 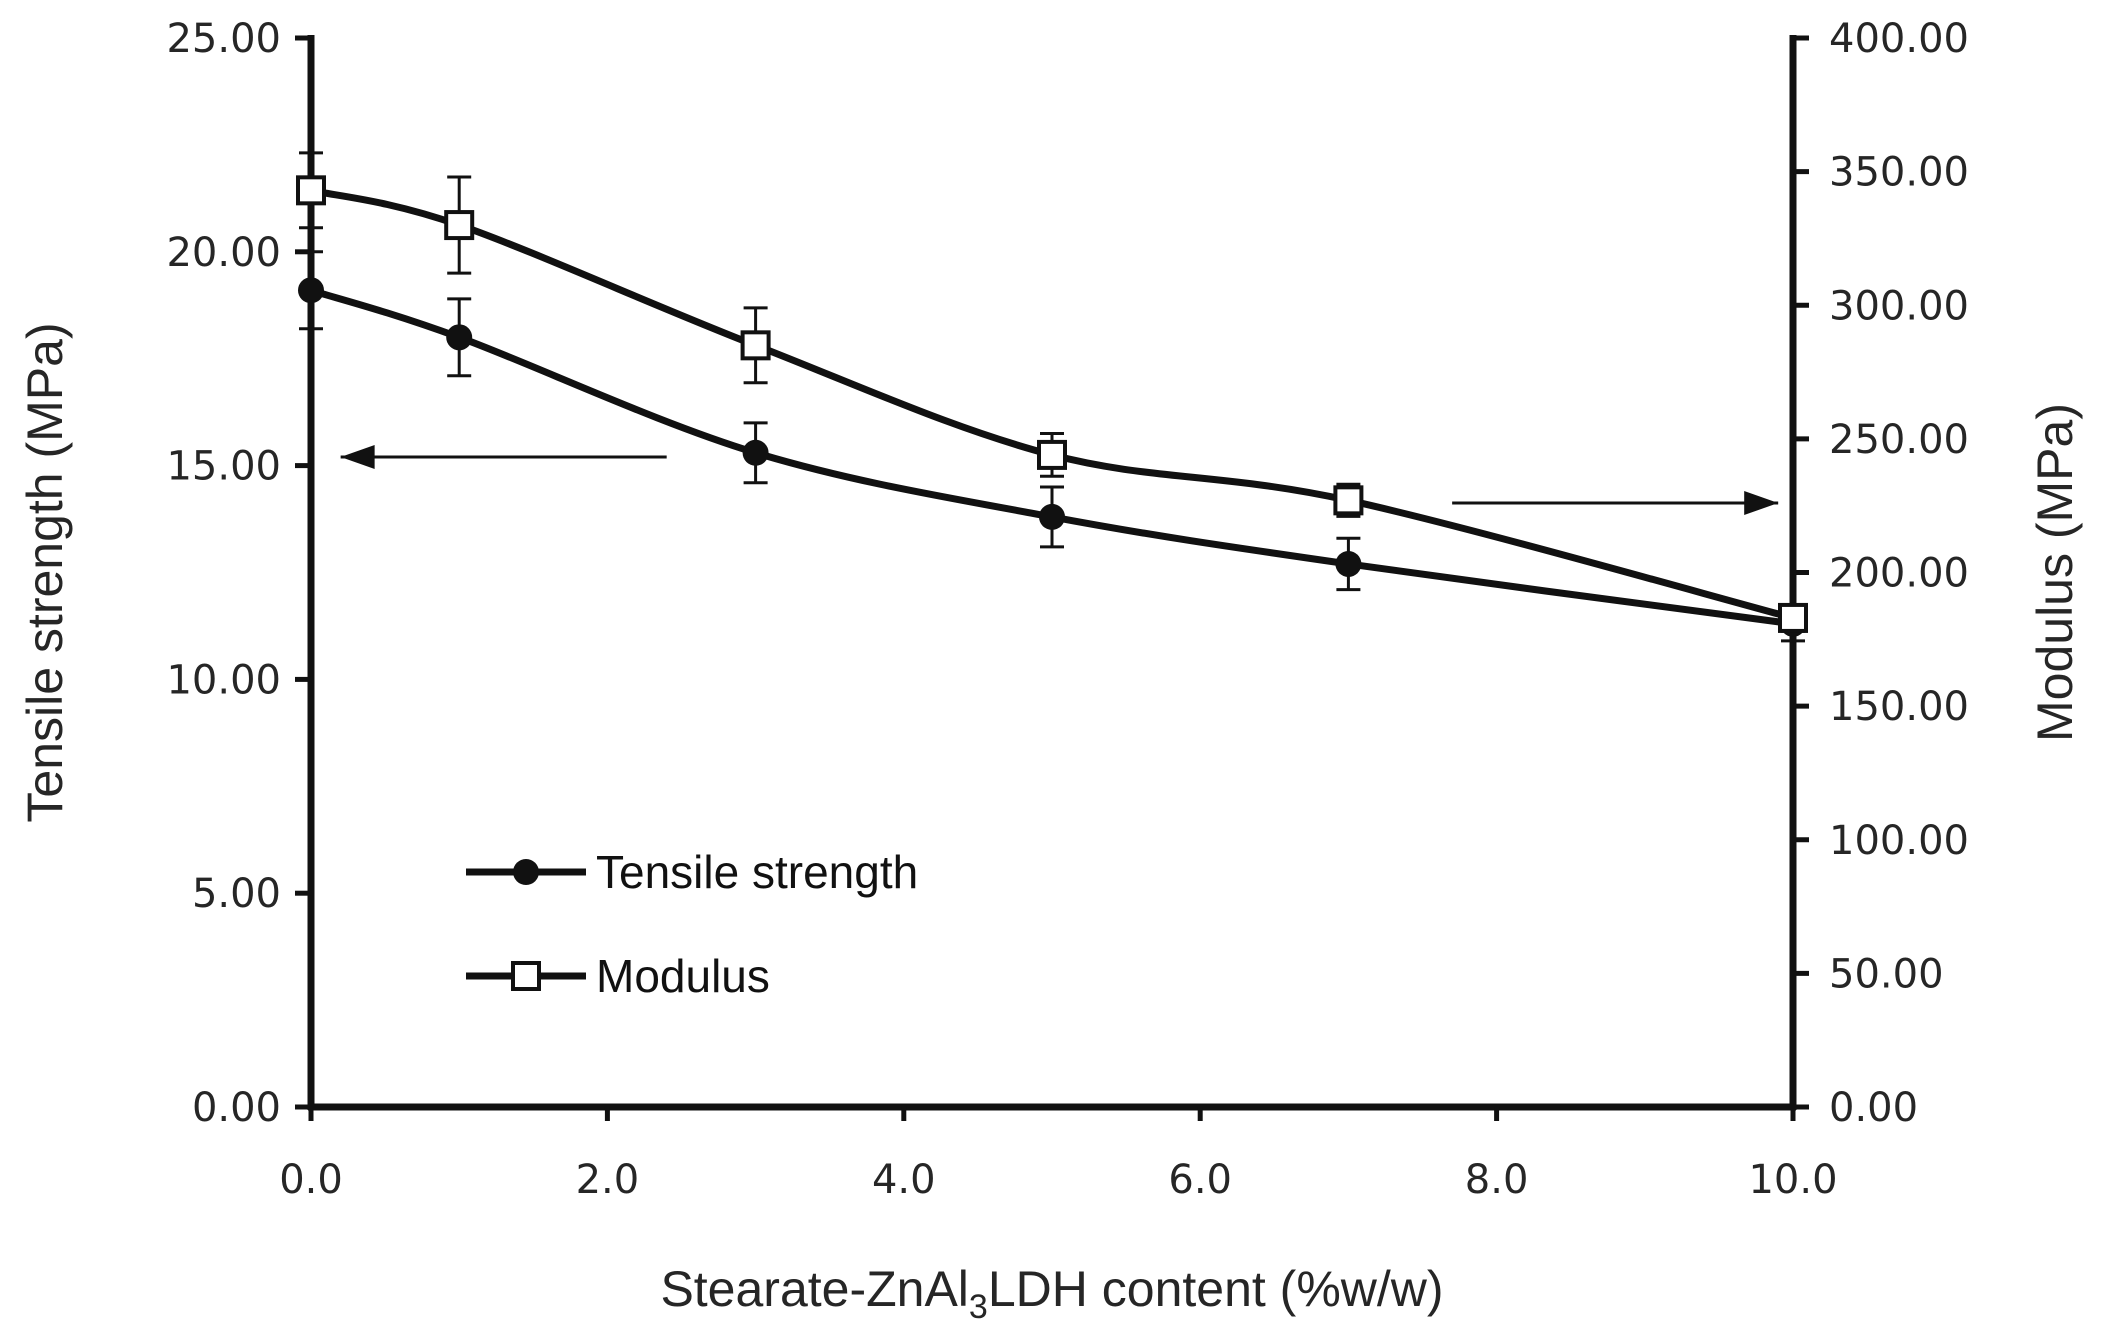 What do you see at coordinates (978, 1307) in the screenshot?
I see `x-axis-title-subscript: 3` at bounding box center [978, 1307].